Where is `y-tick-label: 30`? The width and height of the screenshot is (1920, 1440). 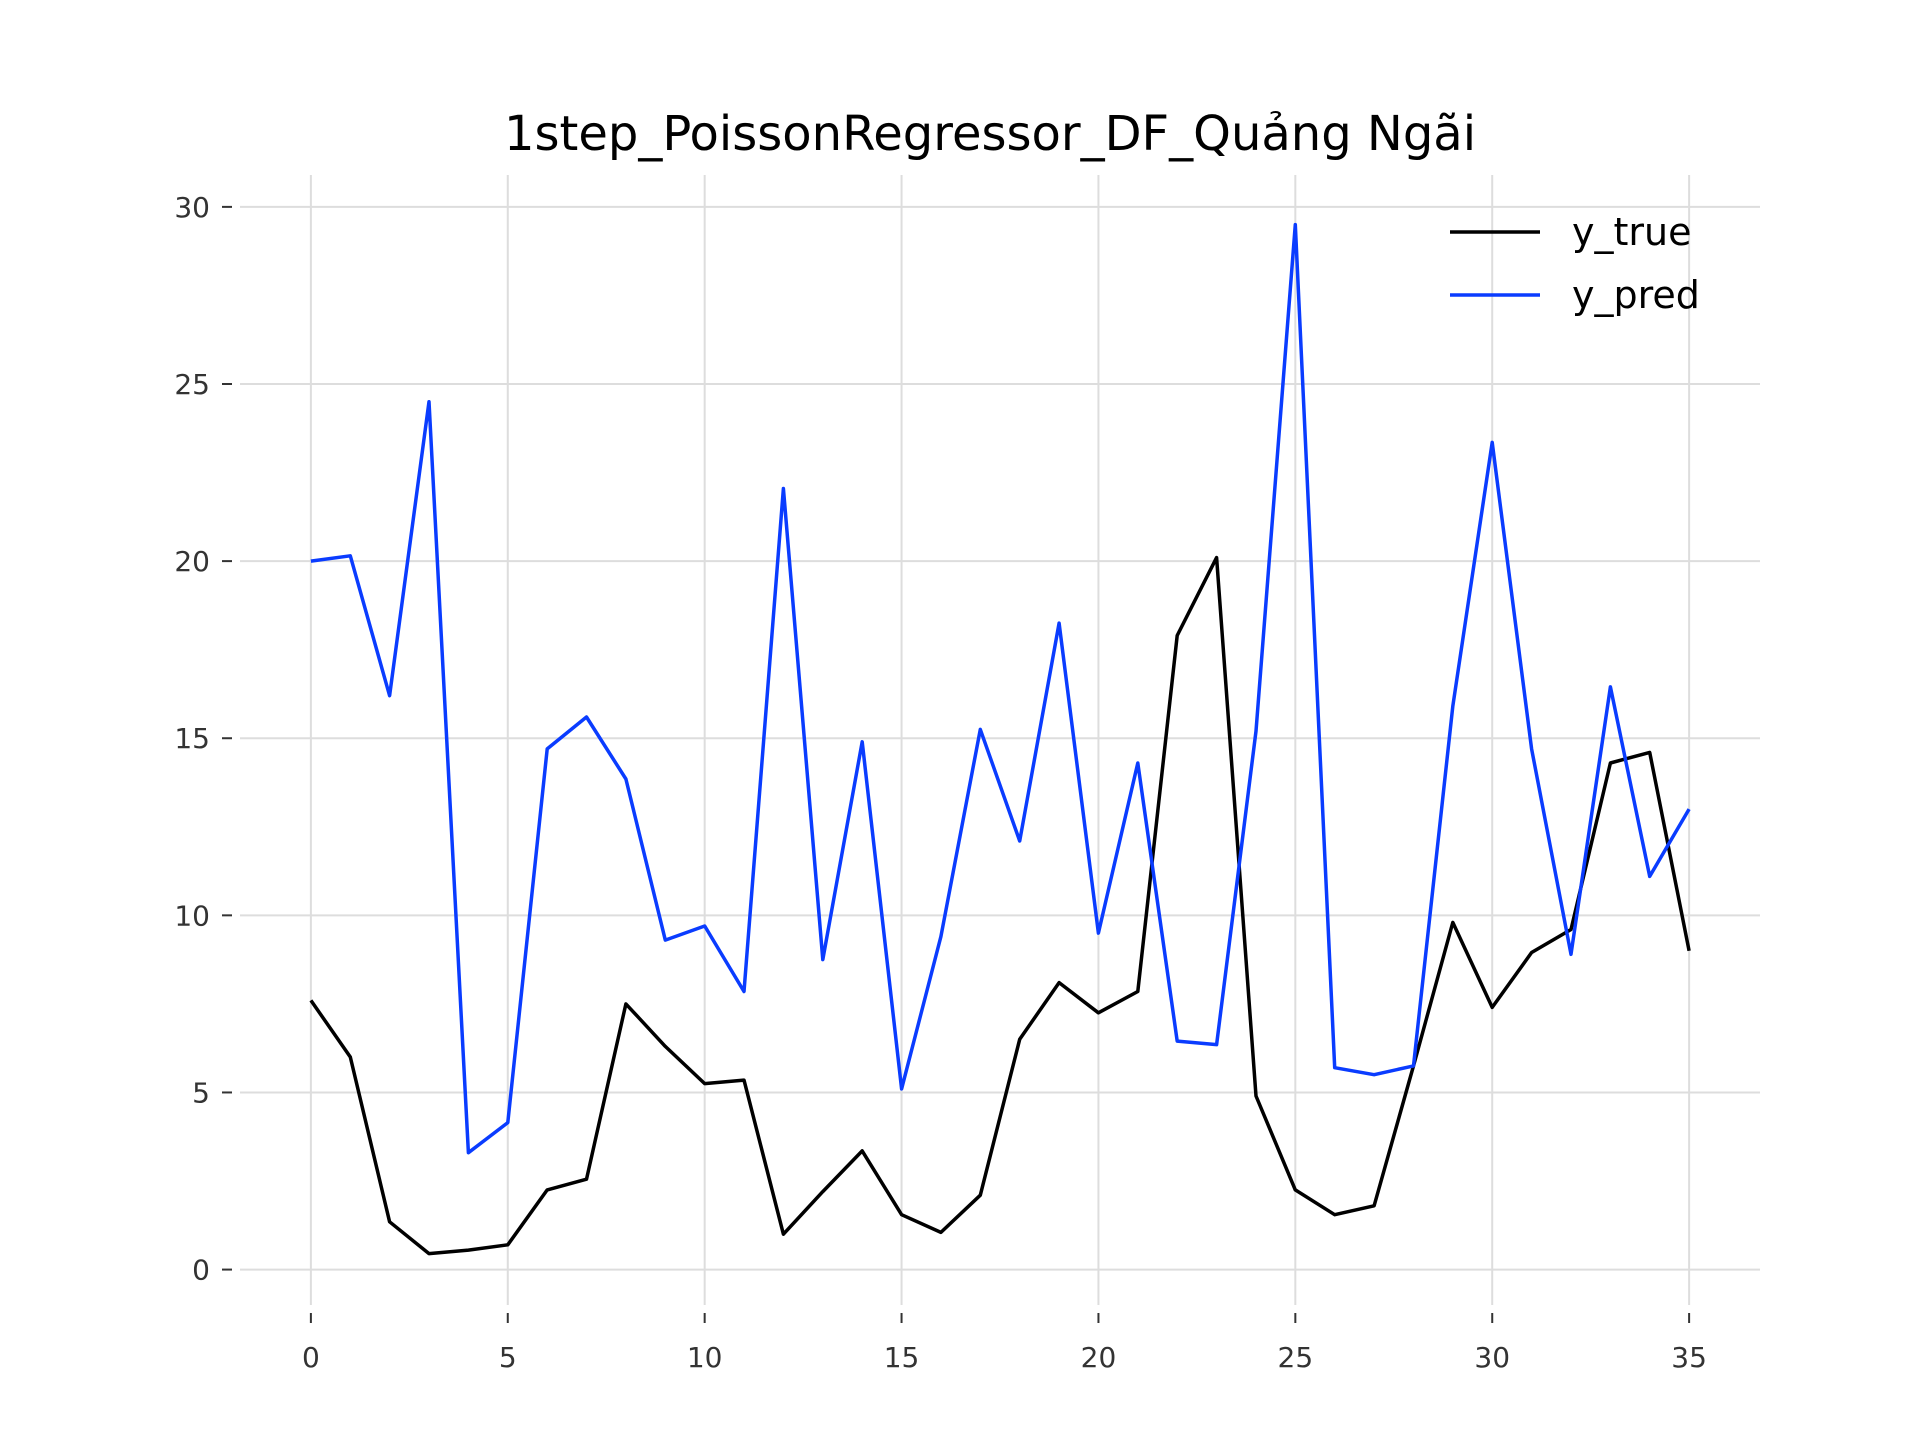 y-tick-label: 30 is located at coordinates (192, 207).